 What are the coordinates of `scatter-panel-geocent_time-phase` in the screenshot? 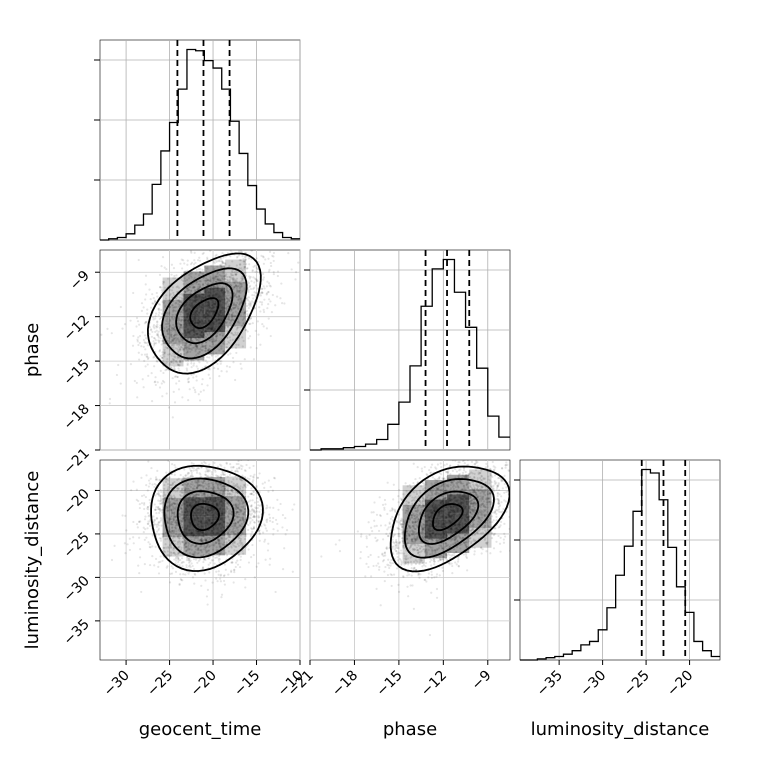 It's located at (200, 350).